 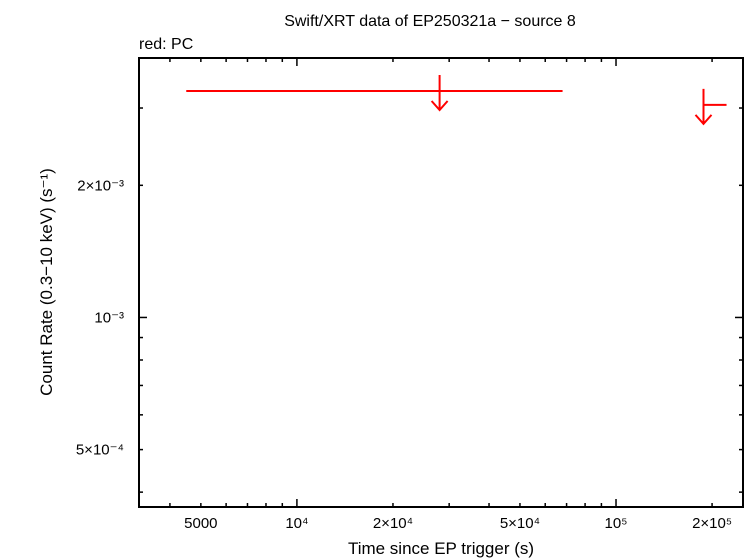 What do you see at coordinates (100, 185) in the screenshot?
I see `y-tick-label: 2×10⁻³` at bounding box center [100, 185].